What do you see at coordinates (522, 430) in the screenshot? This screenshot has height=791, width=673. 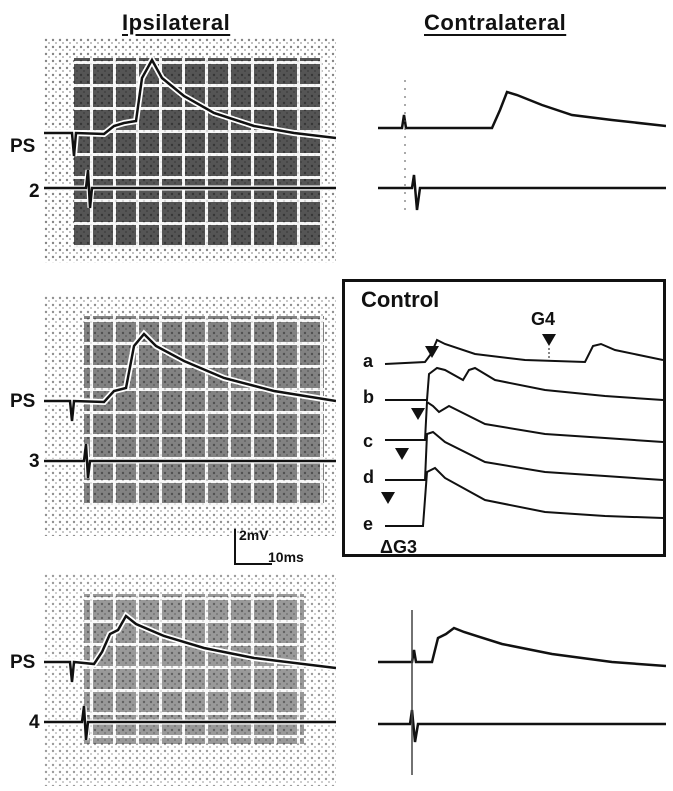 I see `control-traces` at bounding box center [522, 430].